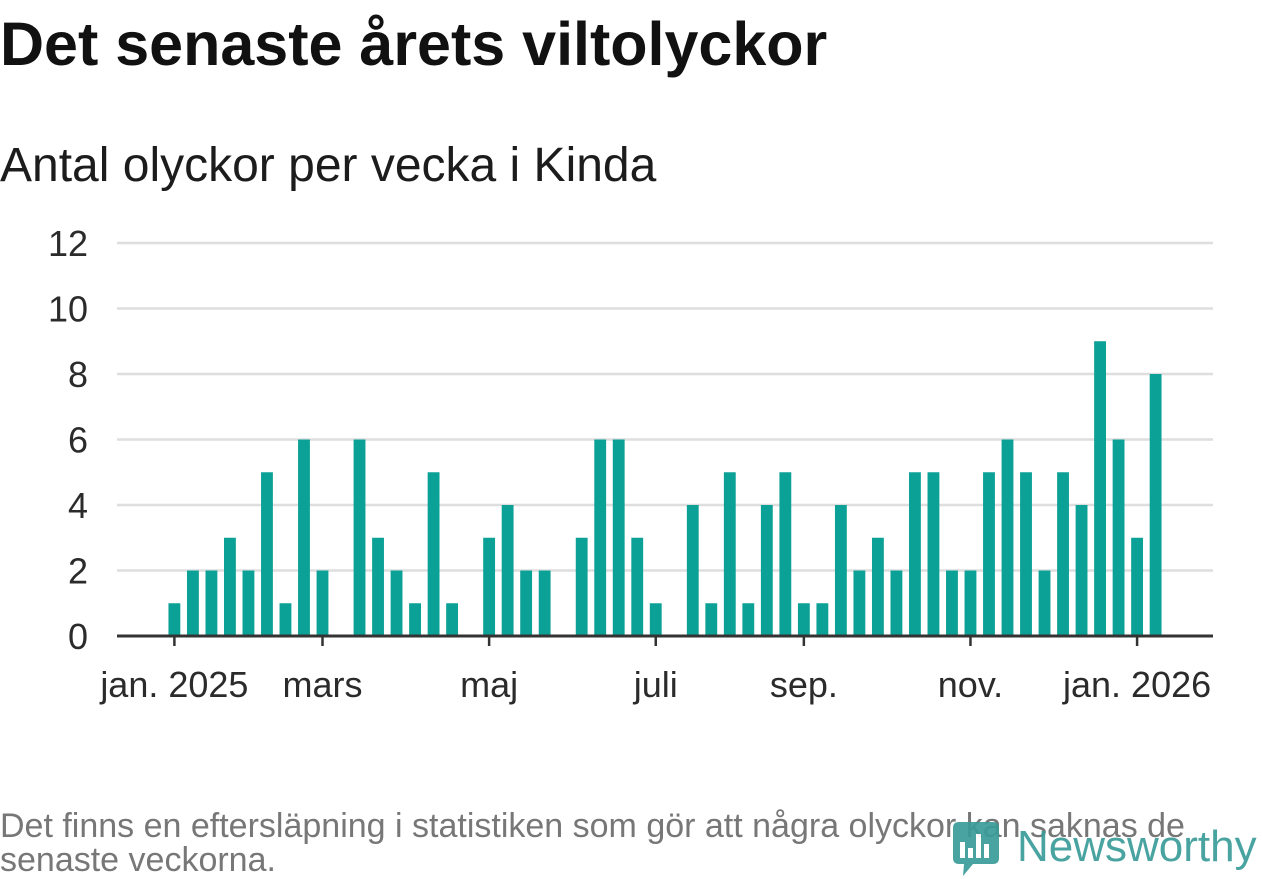  Describe the element at coordinates (78, 505) in the screenshot. I see `y-tick-label-4: 4` at that location.